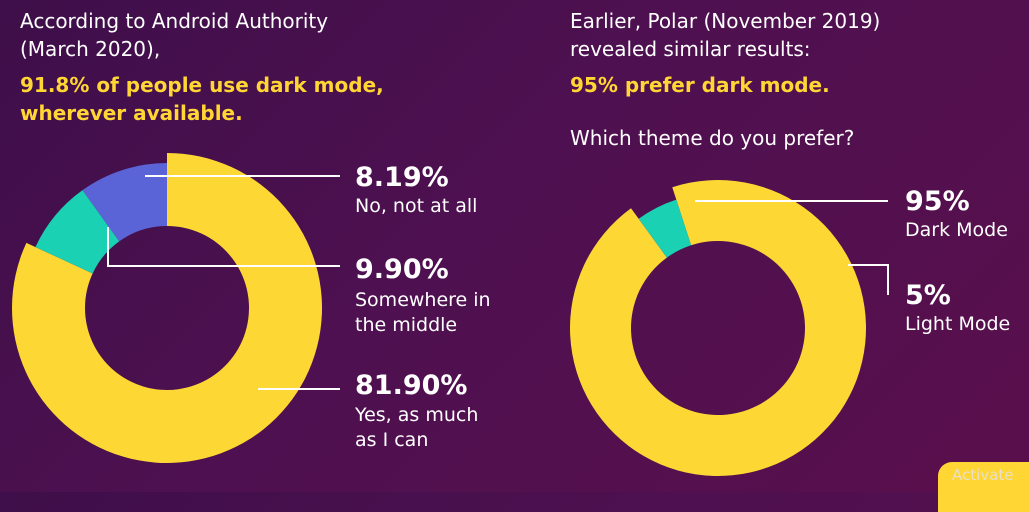 The image size is (1029, 512). Describe the element at coordinates (958, 324) in the screenshot. I see `legend-label-light-mode: Light Mode` at that location.